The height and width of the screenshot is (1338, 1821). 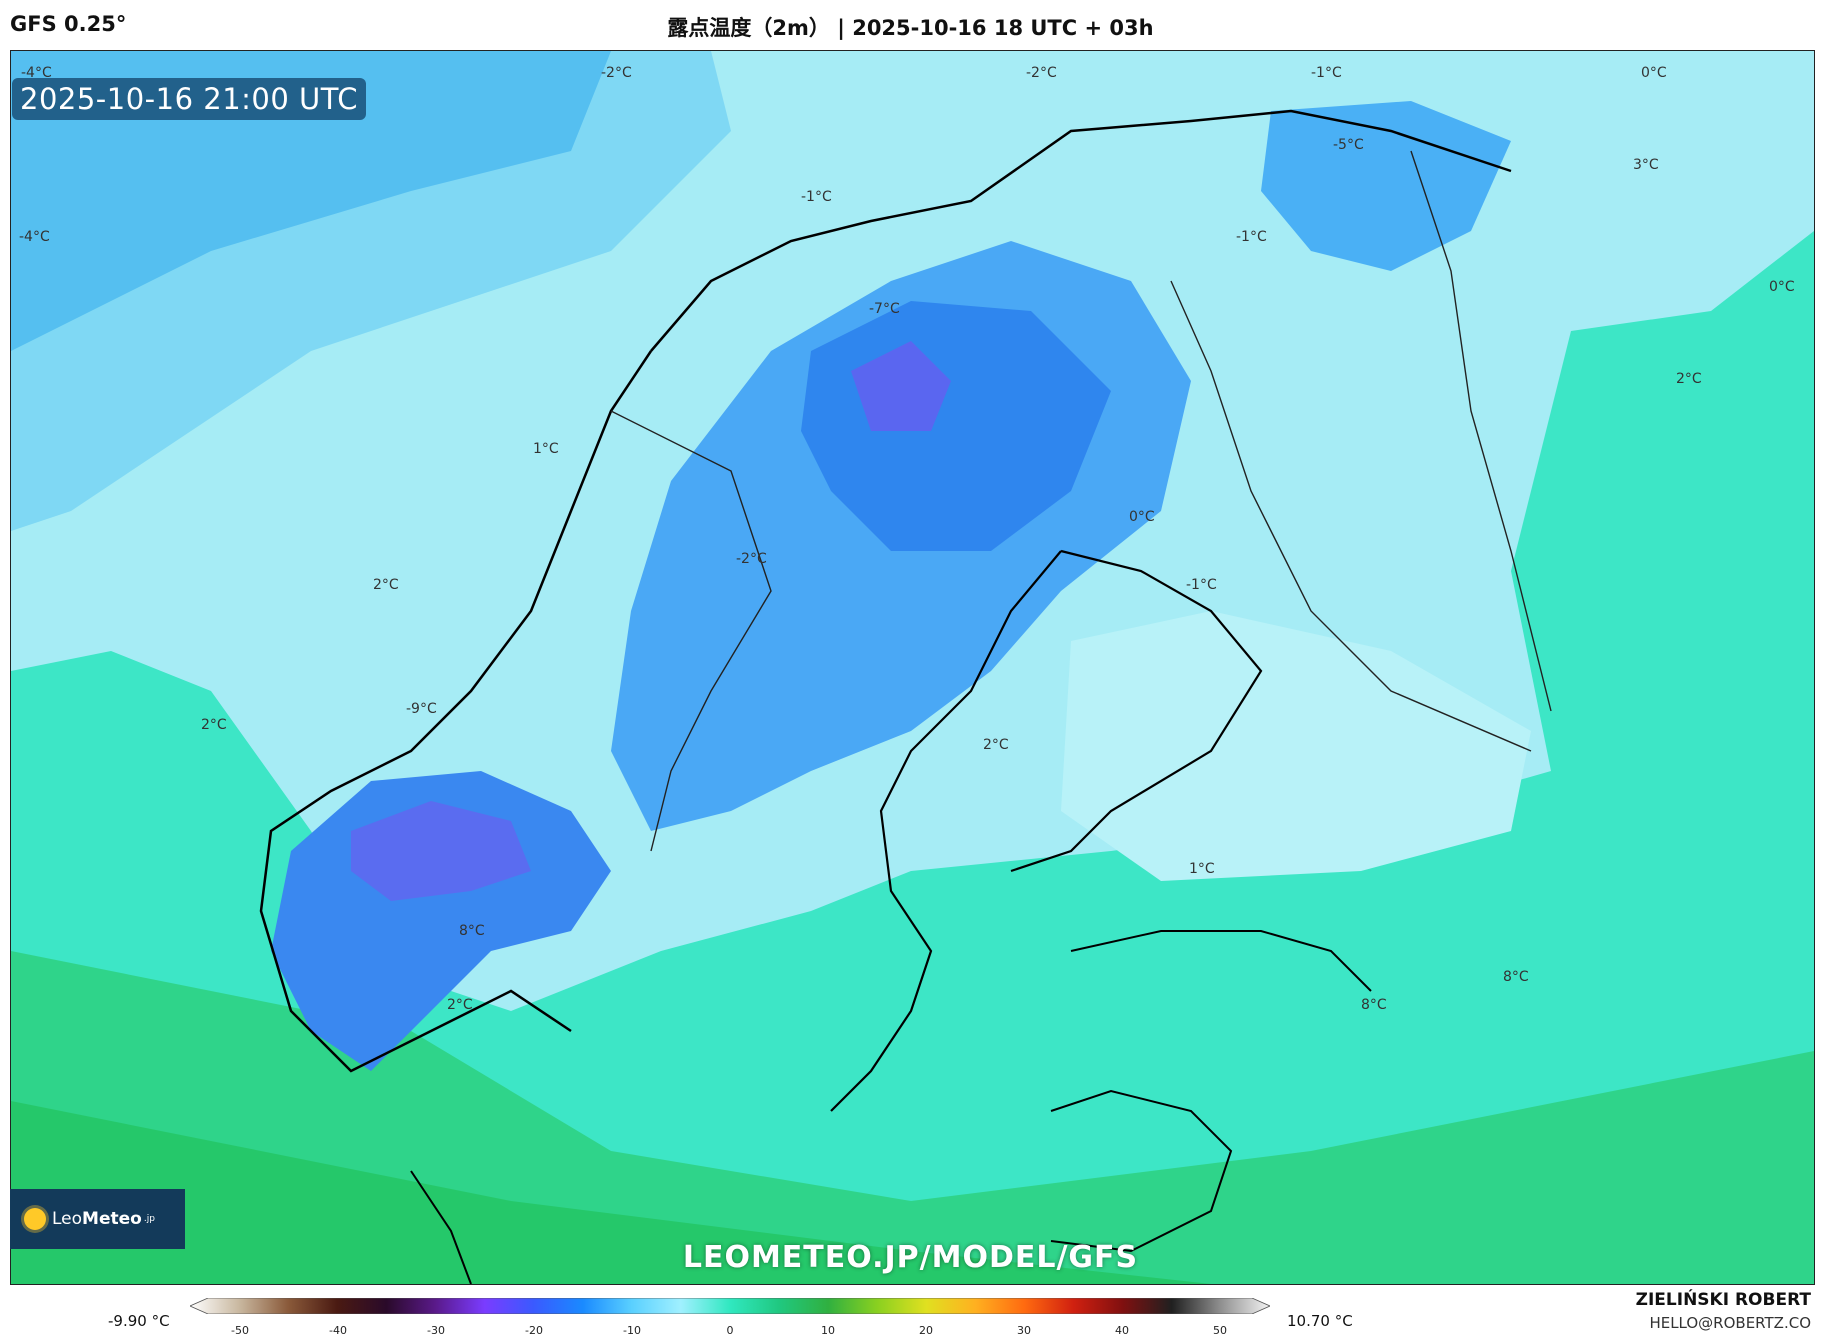 I want to click on color-scale-gradient, so click(x=730, y=1306).